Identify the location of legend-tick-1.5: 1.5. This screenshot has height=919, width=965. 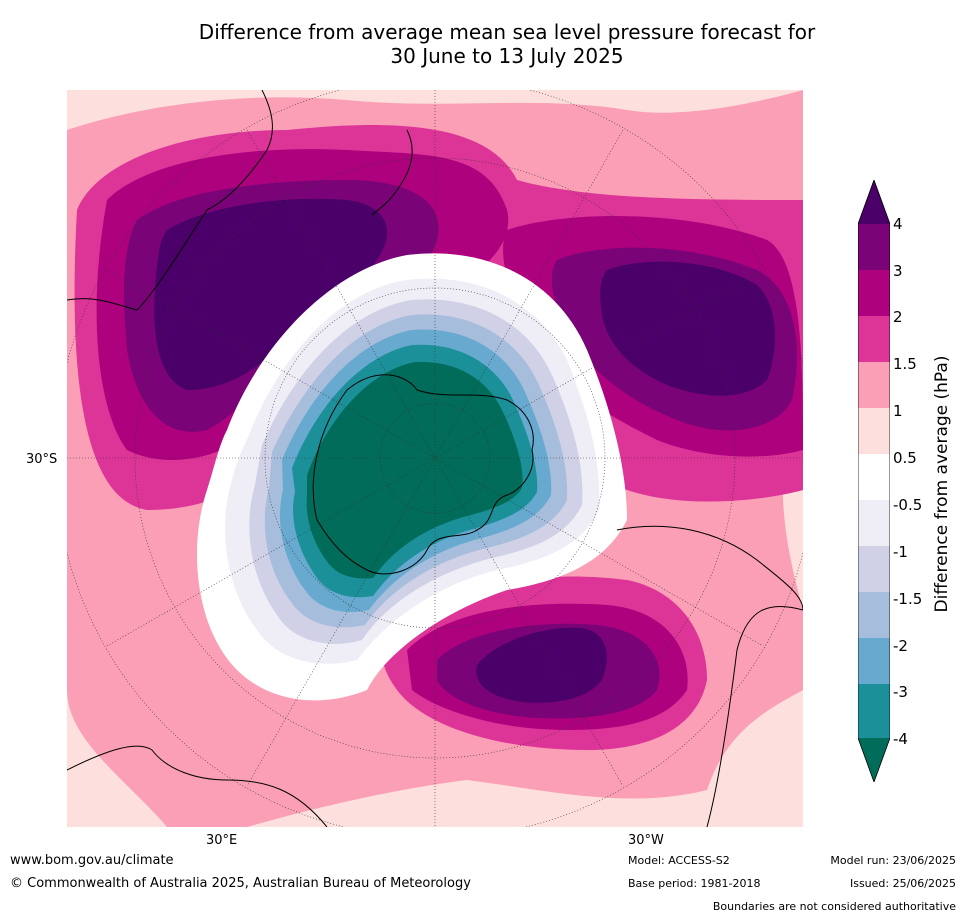
(905, 364).